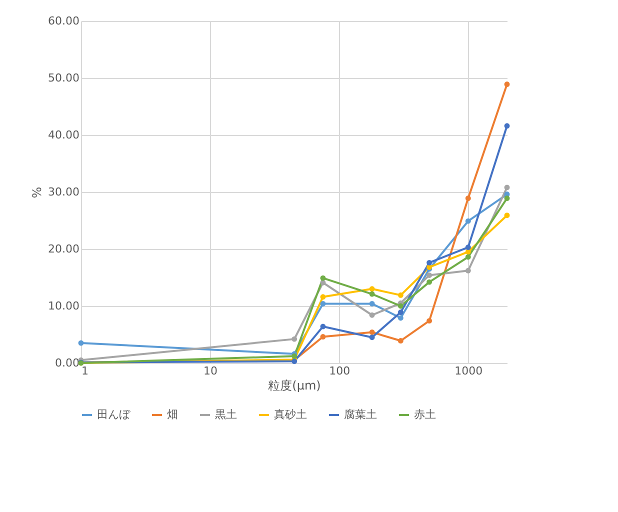  I want to click on legend-label: 赤土, so click(425, 414).